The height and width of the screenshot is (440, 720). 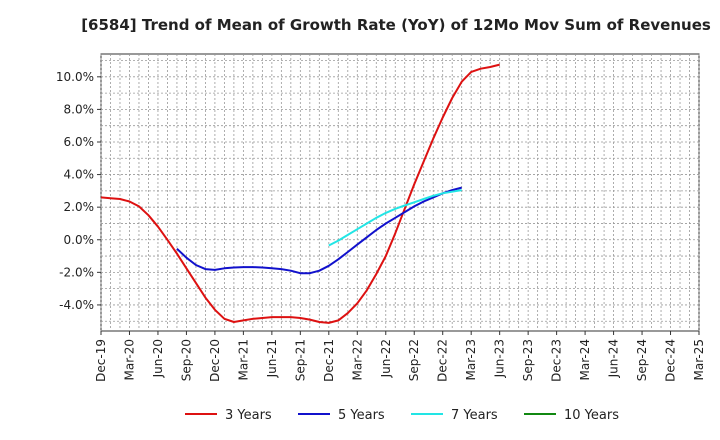 What do you see at coordinates (474, 415) in the screenshot?
I see `legend-label-7-years: 7 Years` at bounding box center [474, 415].